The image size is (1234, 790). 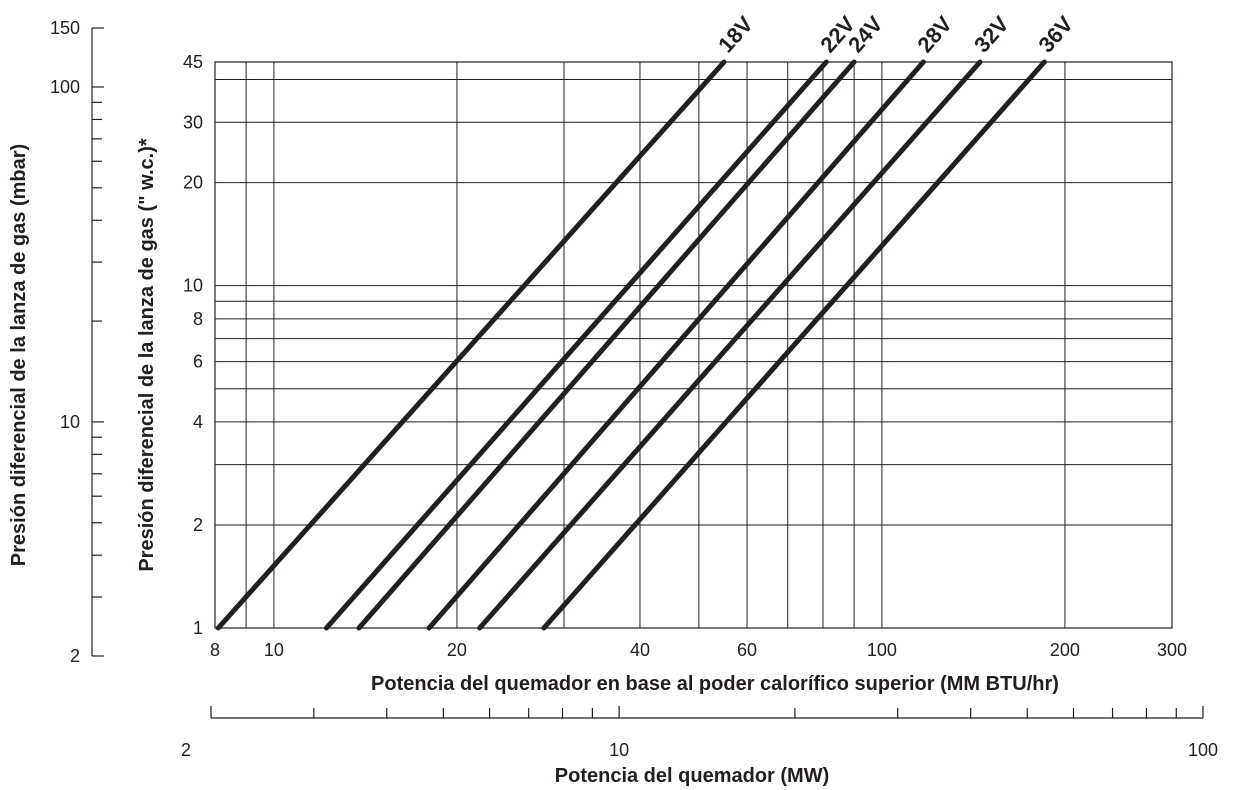 What do you see at coordinates (193, 122) in the screenshot?
I see `y-tick-label: 30` at bounding box center [193, 122].